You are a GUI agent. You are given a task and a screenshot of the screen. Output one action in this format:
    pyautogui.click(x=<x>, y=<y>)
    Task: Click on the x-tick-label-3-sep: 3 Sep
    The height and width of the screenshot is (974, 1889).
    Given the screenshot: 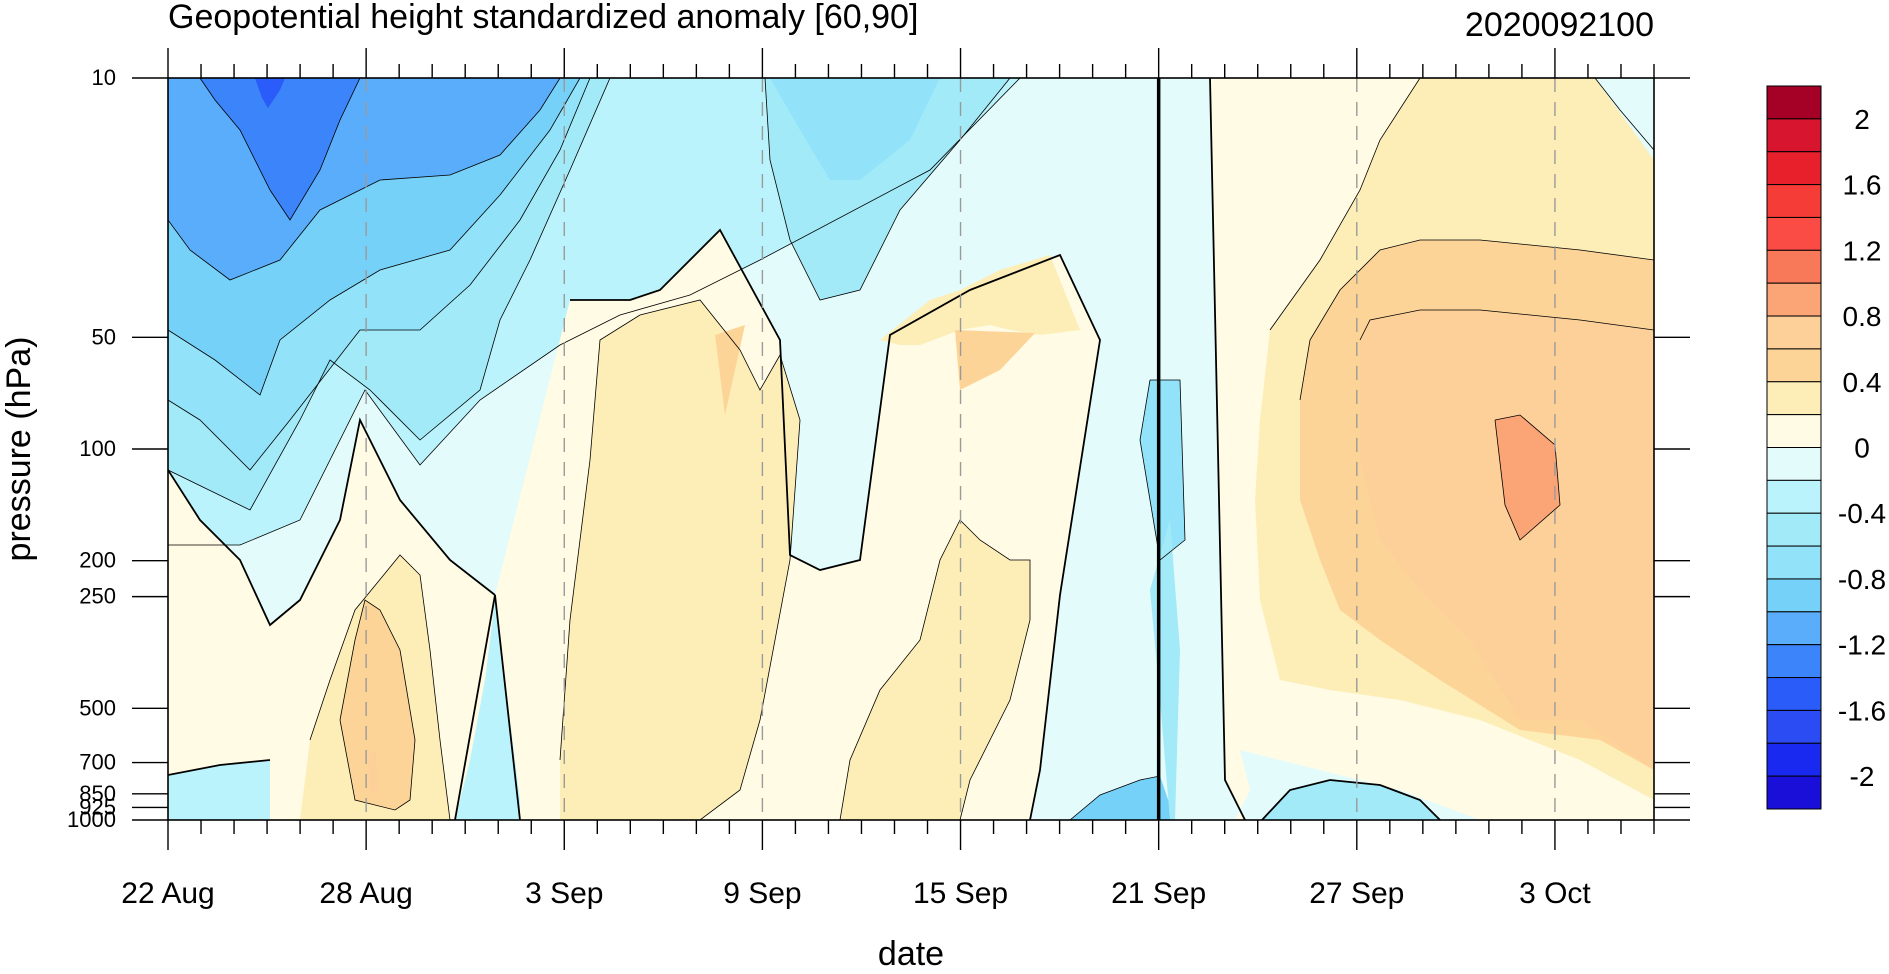 What is the action you would take?
    pyautogui.click(x=564, y=893)
    